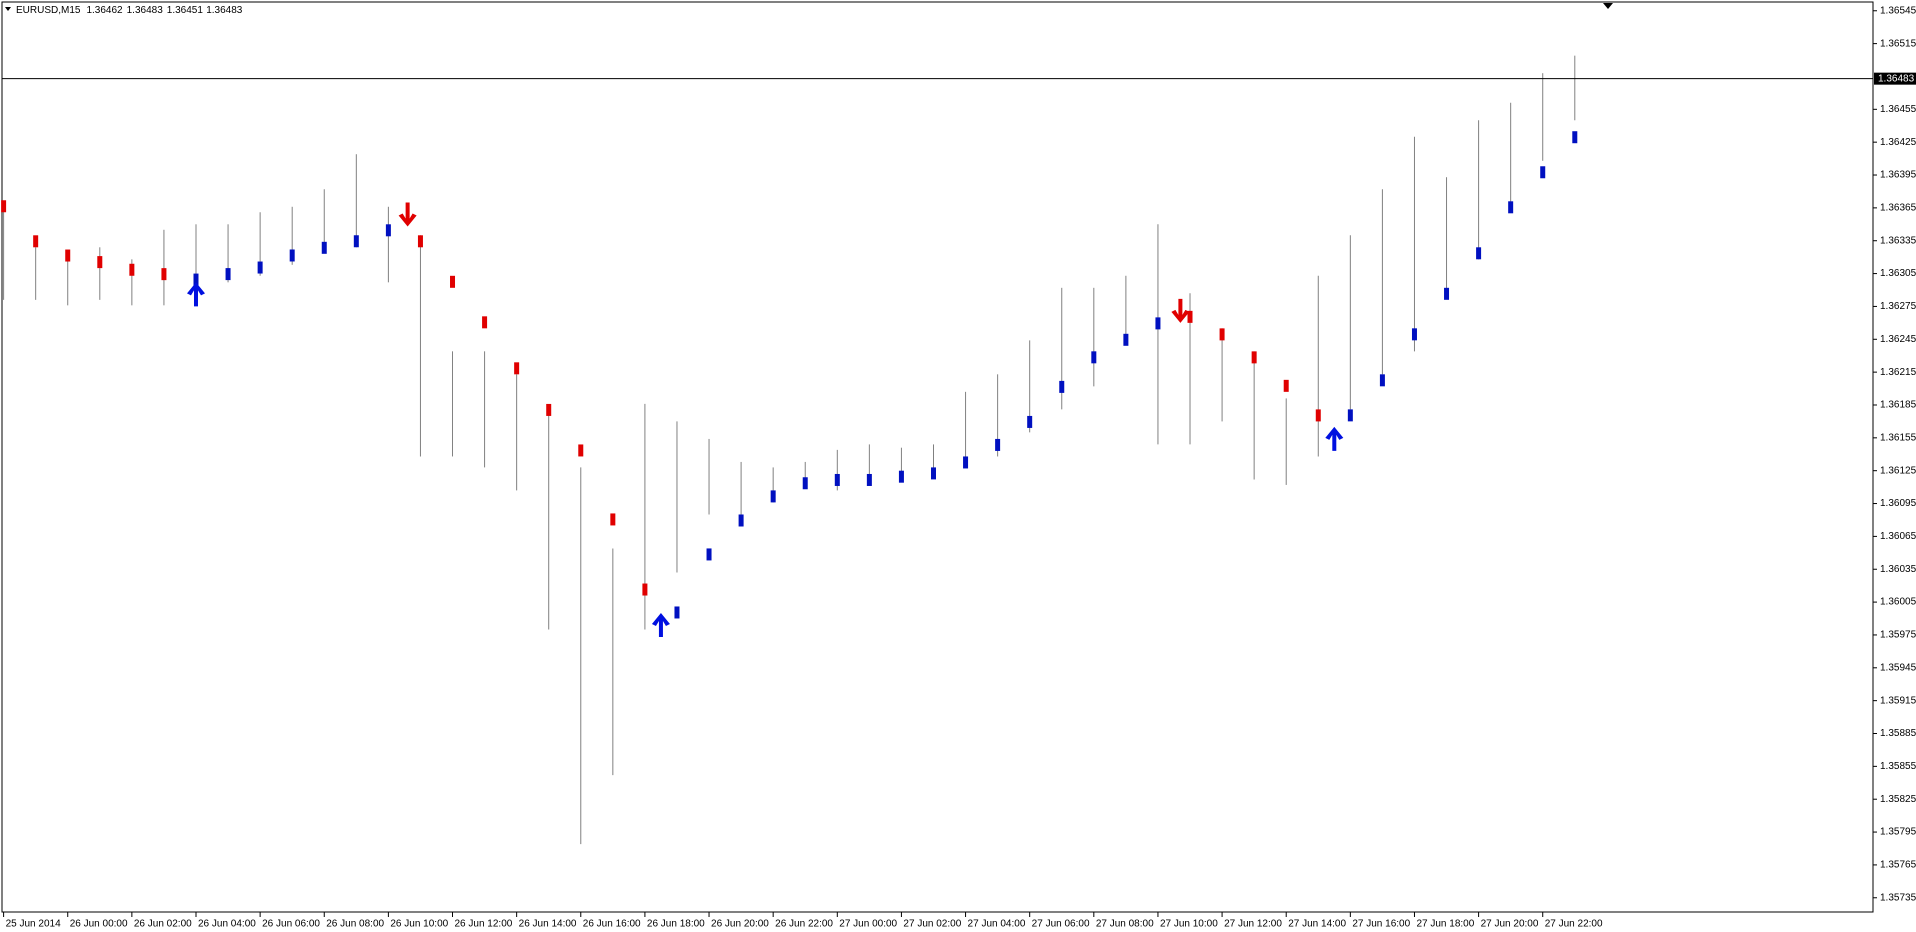 Image resolution: width=1916 pixels, height=932 pixels. I want to click on x-tick-label: 26 Jun 04:00, so click(227, 924).